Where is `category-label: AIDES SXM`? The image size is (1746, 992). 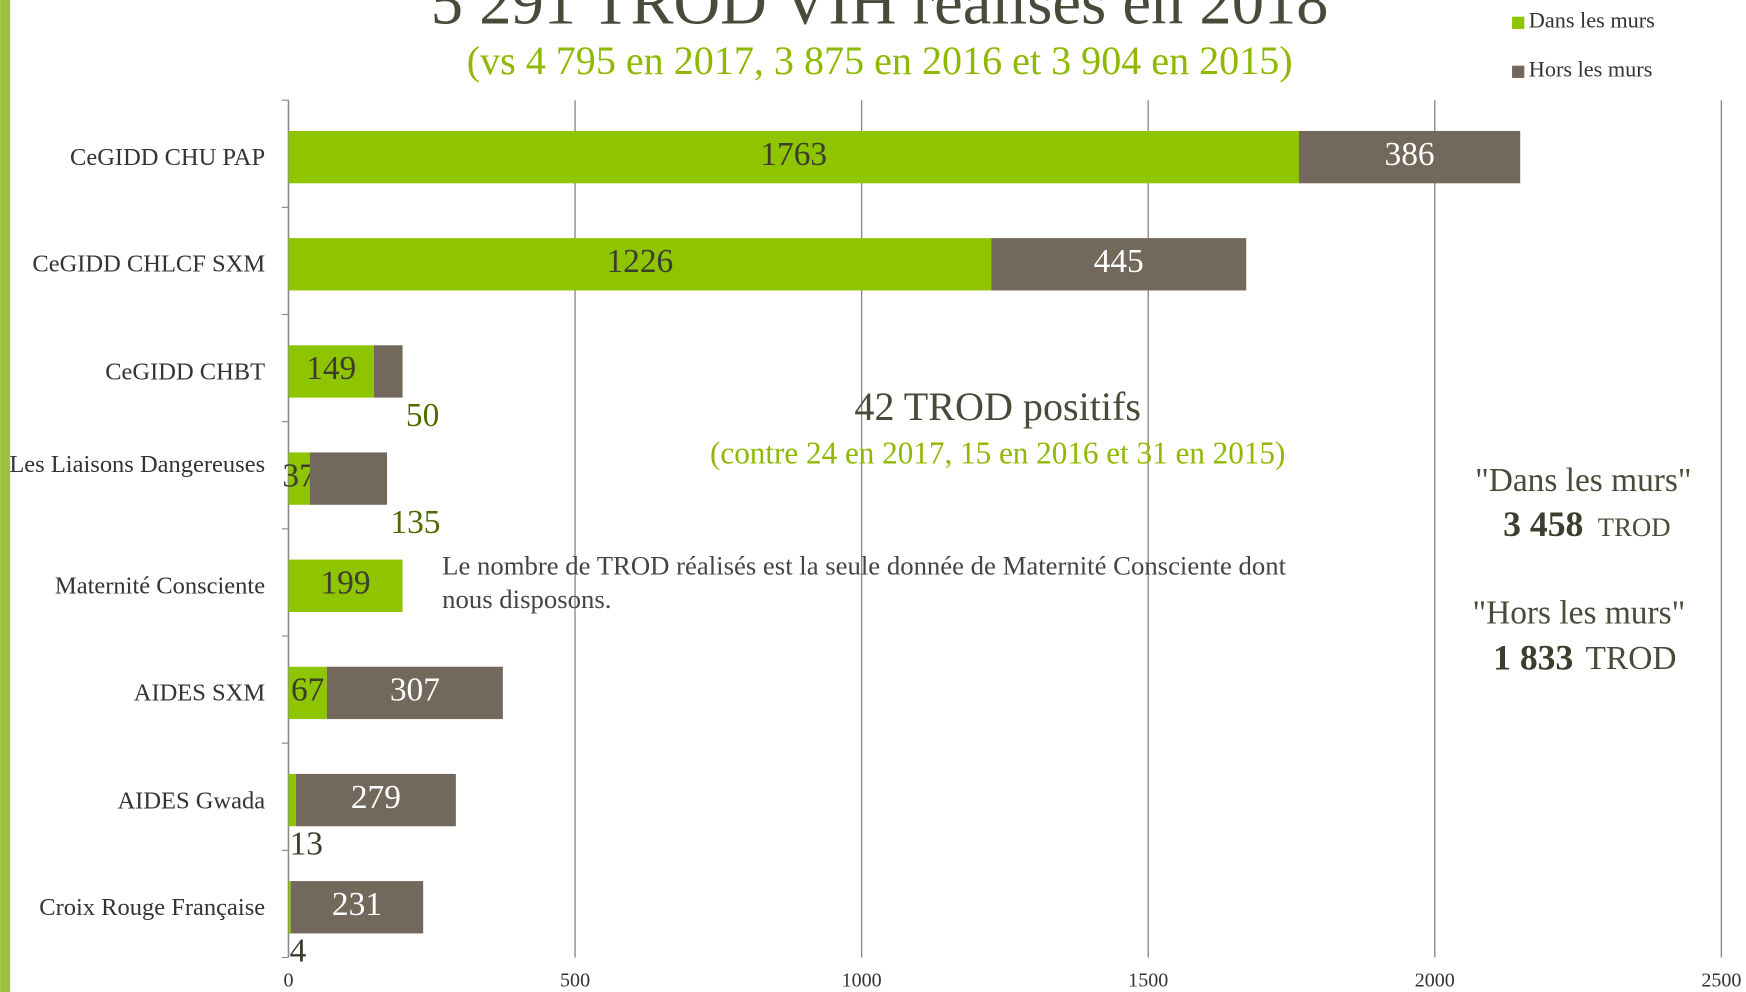
category-label: AIDES SXM is located at coordinates (199, 692).